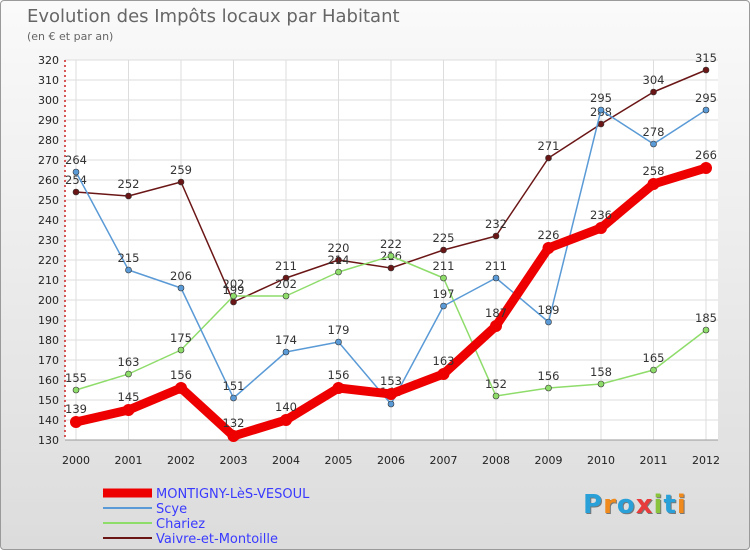 This screenshot has height=550, width=750. Describe the element at coordinates (48, 220) in the screenshot. I see `y-tick-label: 240` at that location.